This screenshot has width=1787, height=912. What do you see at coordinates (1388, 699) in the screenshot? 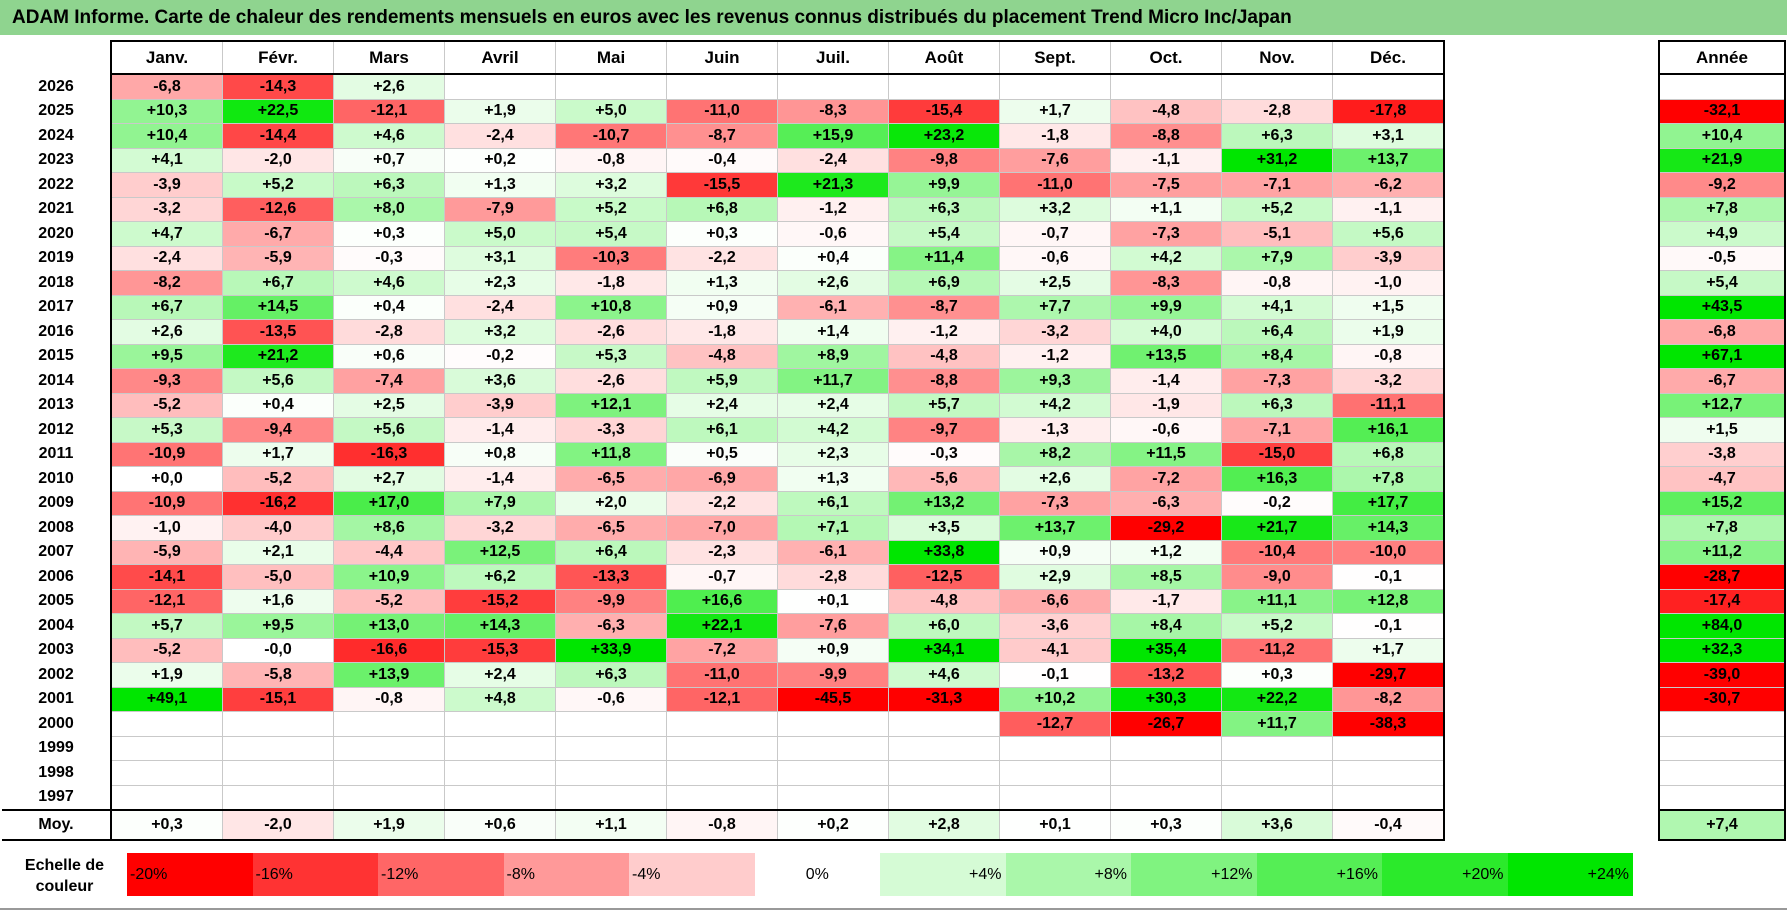
I see `heatmap-cell: -8,2` at bounding box center [1388, 699].